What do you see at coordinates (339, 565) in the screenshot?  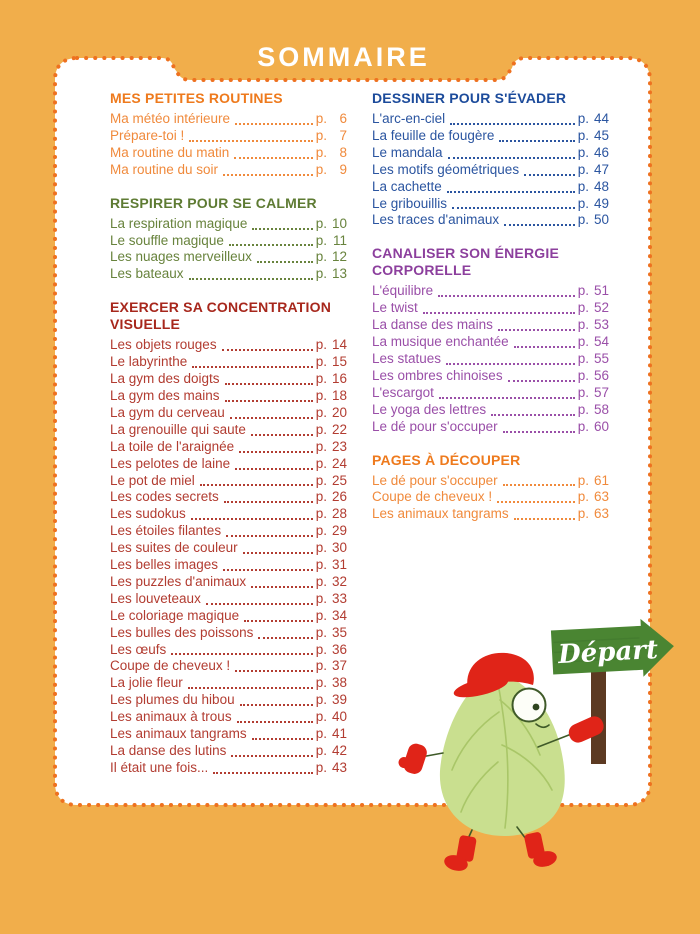 I see `page-number: 31` at bounding box center [339, 565].